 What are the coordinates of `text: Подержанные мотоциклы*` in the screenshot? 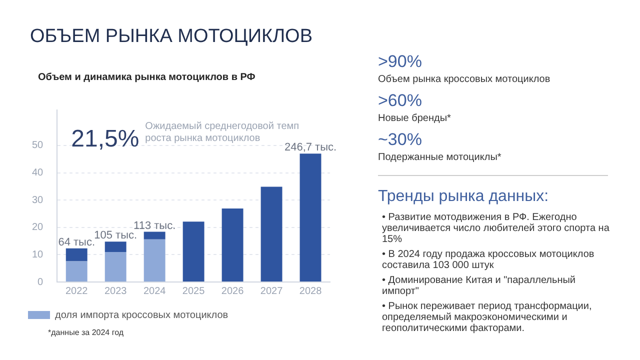 It's located at (440, 157).